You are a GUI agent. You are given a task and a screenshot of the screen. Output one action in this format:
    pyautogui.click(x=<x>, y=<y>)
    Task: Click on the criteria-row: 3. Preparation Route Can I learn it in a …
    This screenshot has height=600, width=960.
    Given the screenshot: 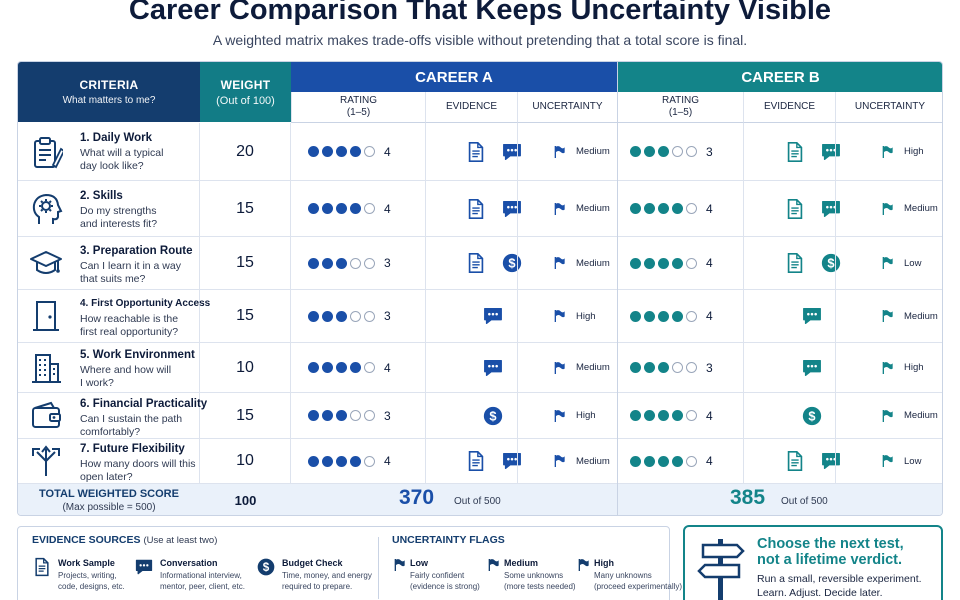 What is the action you would take?
    pyautogui.click(x=480, y=263)
    